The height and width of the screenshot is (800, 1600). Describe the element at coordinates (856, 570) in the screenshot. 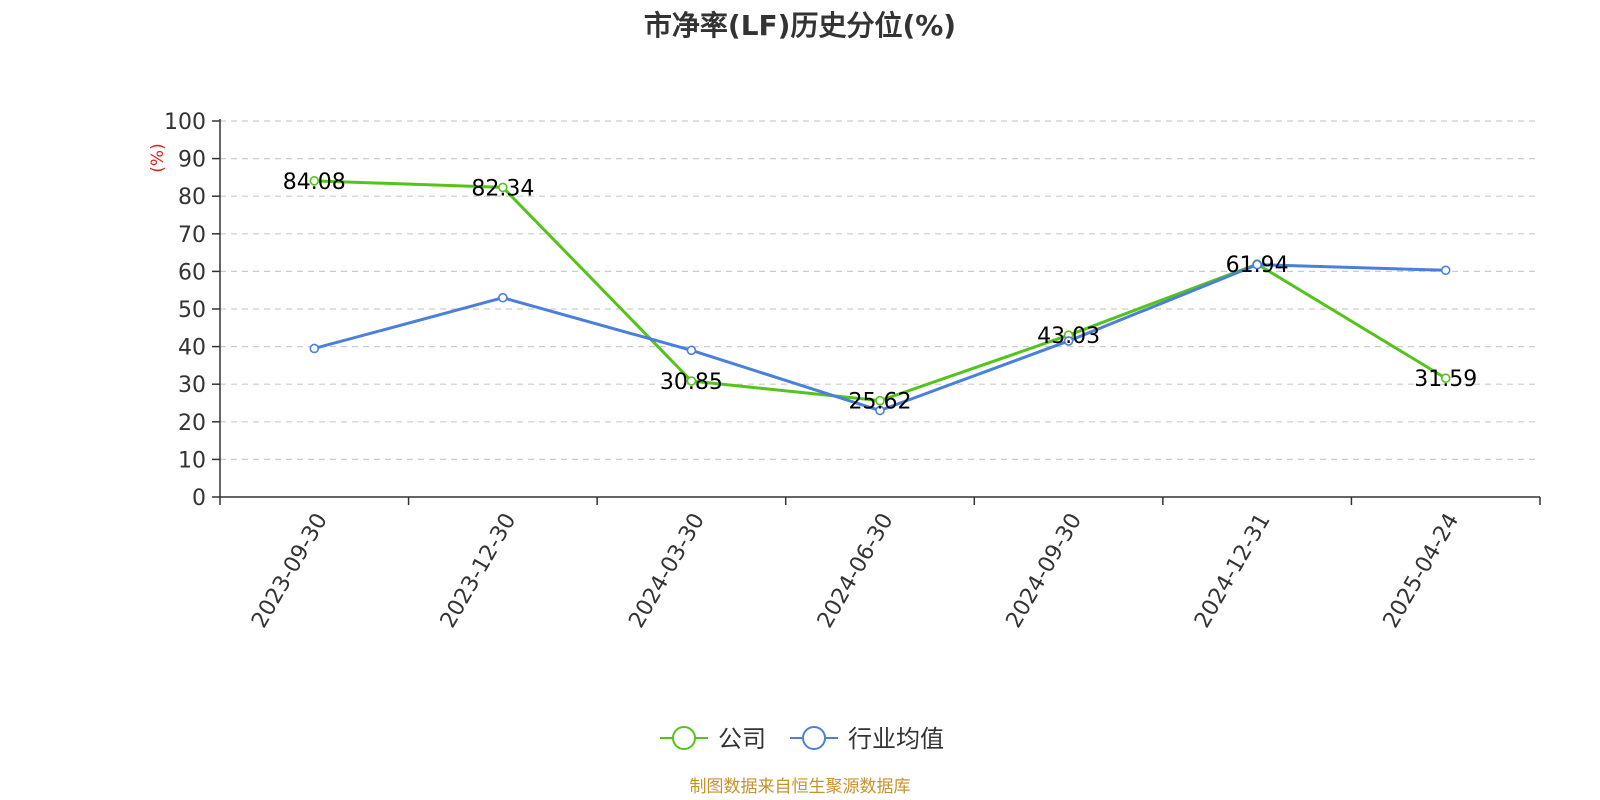

I see `x-tick-label: 2024-06-30` at that location.